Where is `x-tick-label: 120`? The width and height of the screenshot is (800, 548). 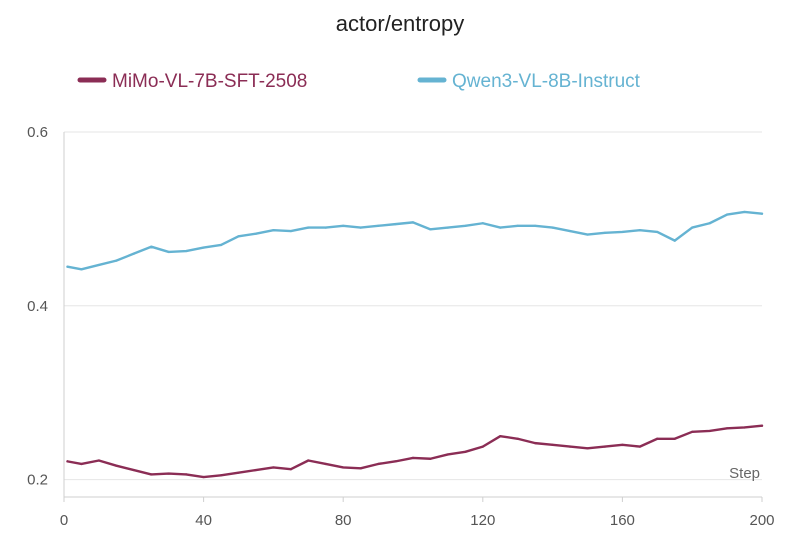 x-tick-label: 120 is located at coordinates (482, 520).